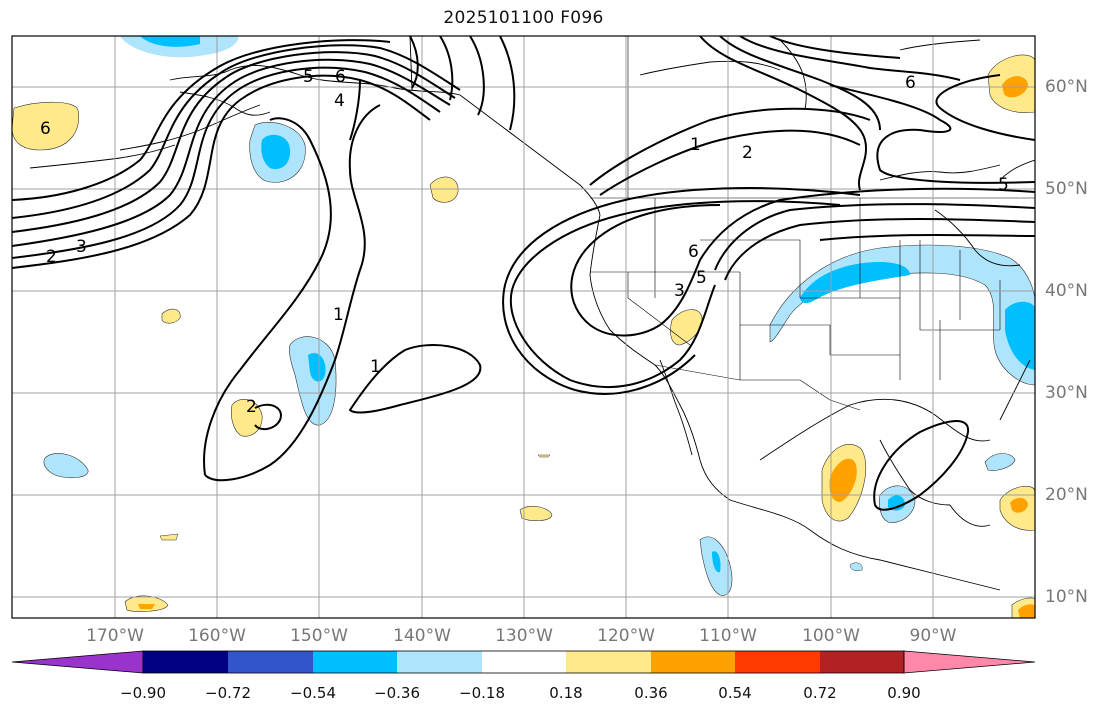  Describe the element at coordinates (1066, 291) in the screenshot. I see `lat-label: 40°N` at that location.